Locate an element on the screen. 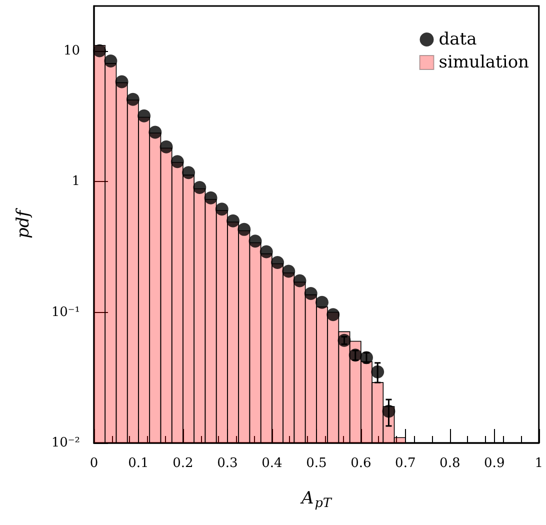 The image size is (546, 525). legend-label: simulation is located at coordinates (484, 62).